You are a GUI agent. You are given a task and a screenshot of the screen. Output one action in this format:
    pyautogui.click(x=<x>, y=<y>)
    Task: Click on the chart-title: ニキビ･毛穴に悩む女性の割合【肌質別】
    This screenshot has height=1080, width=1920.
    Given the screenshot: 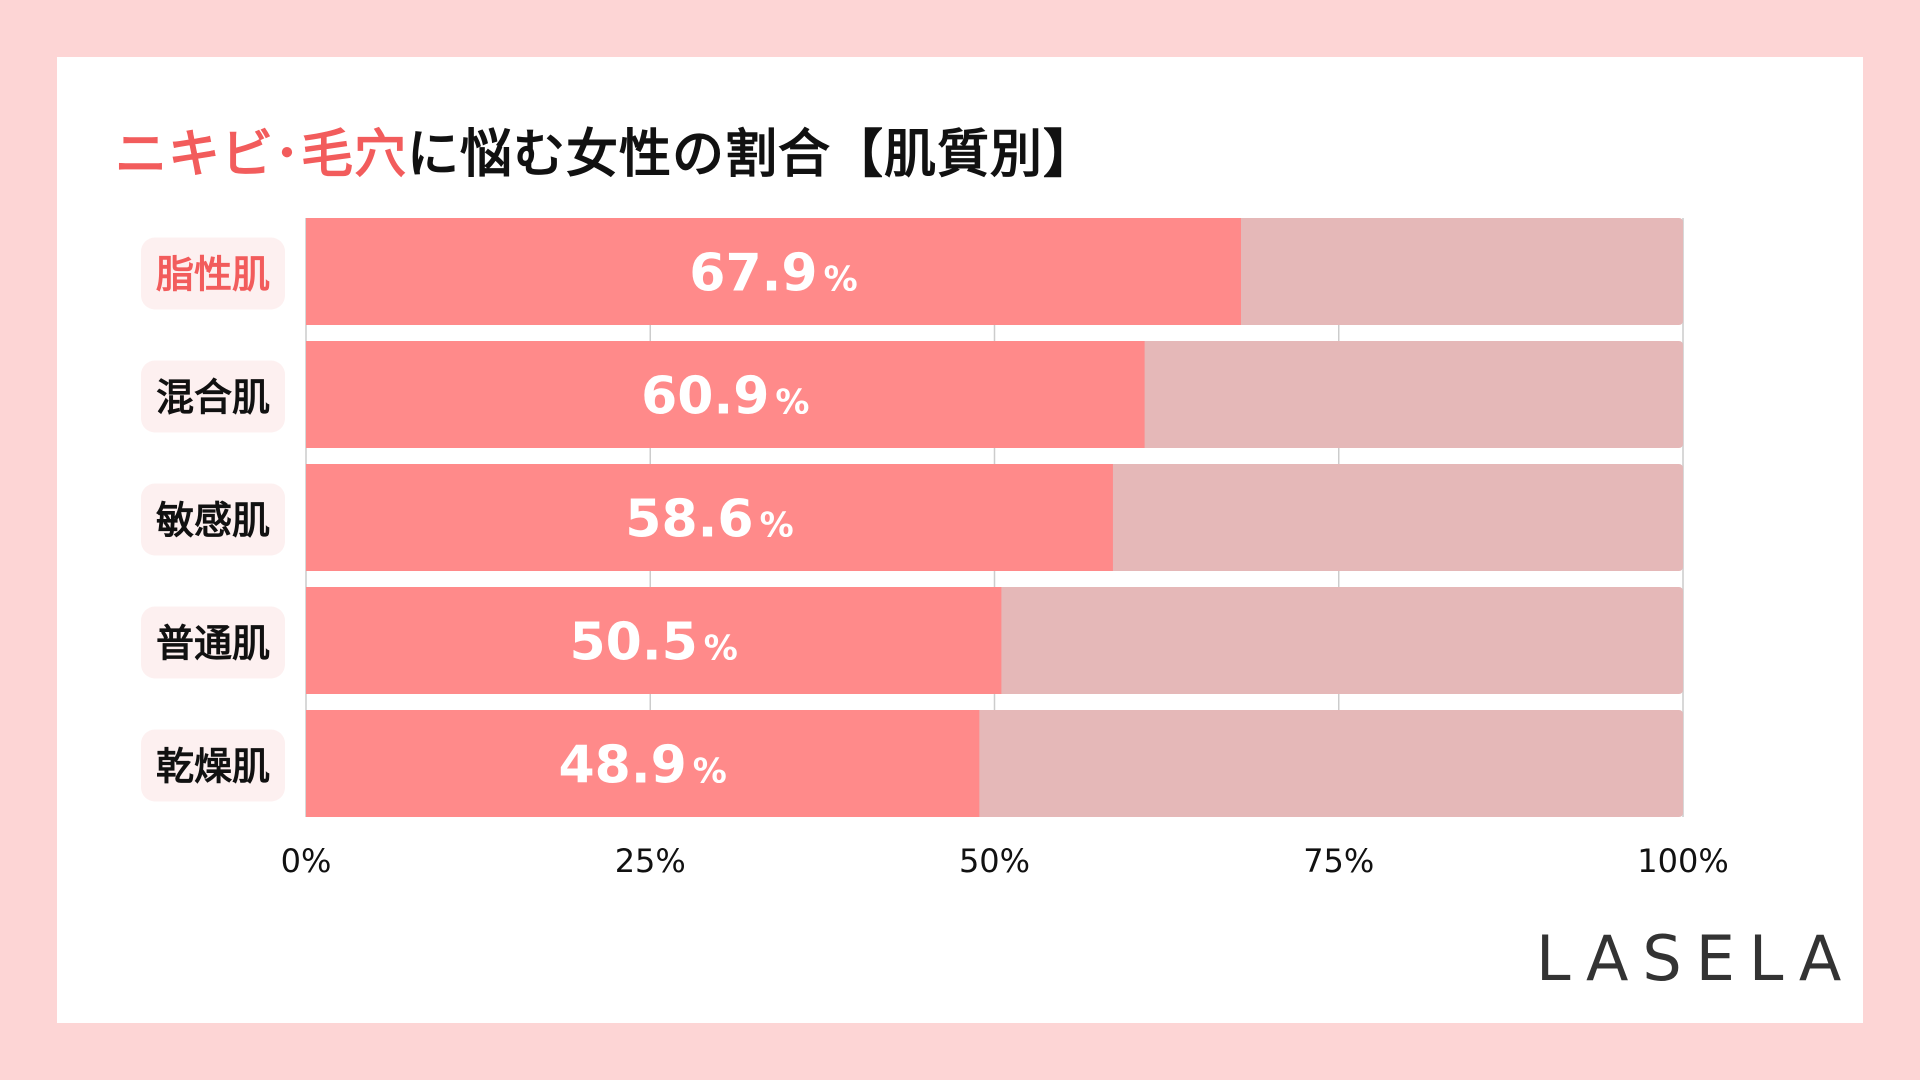 What is the action you would take?
    pyautogui.click(x=605, y=149)
    